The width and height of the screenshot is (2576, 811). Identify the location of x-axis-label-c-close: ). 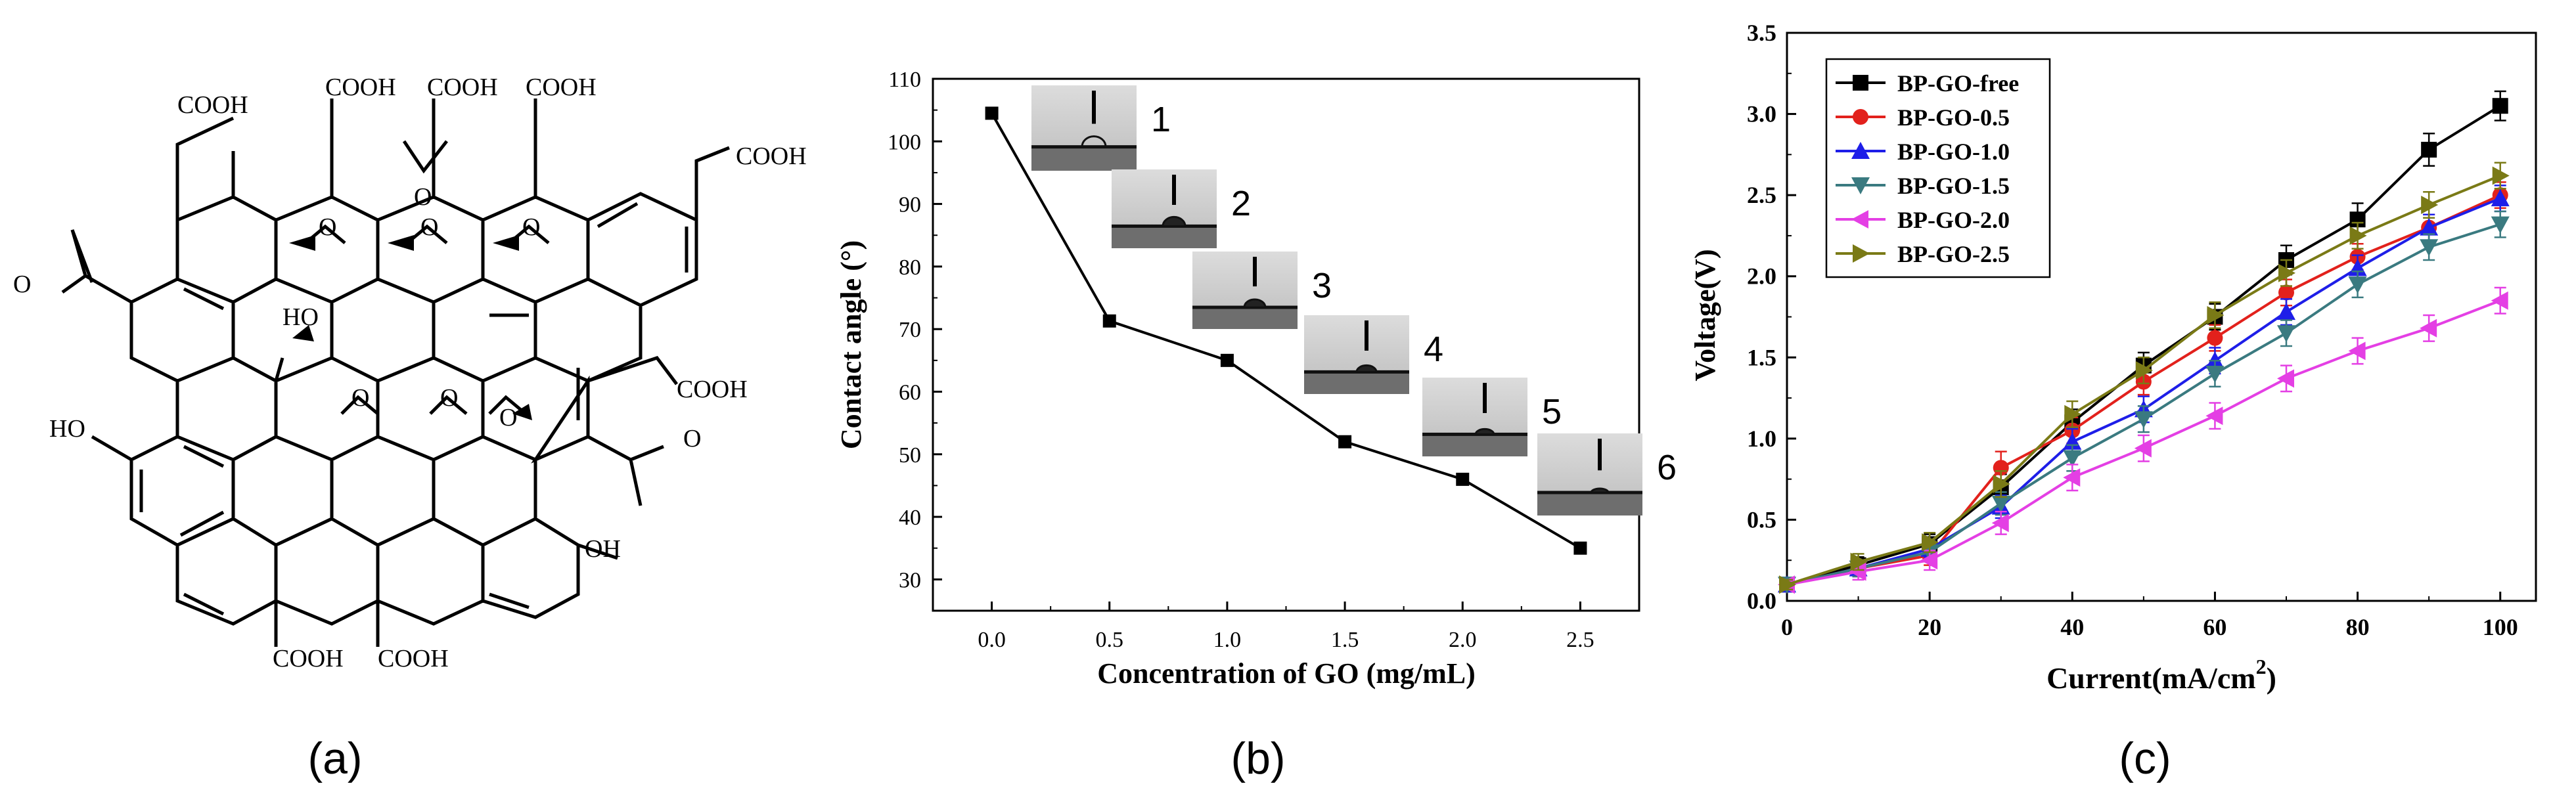
(2271, 678).